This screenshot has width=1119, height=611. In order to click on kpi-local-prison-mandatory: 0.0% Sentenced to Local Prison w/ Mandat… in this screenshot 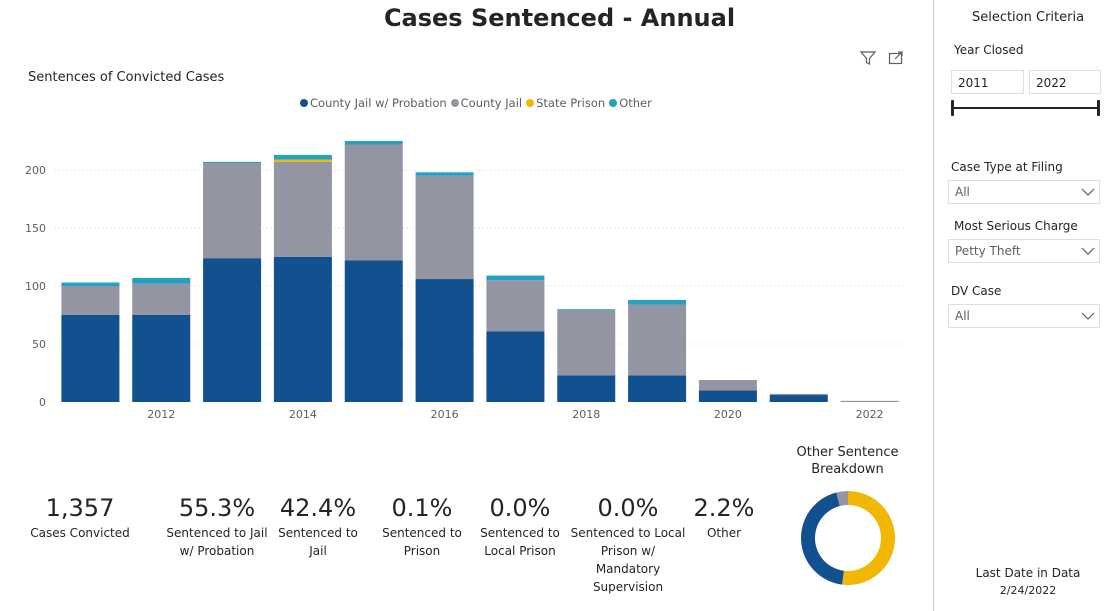, I will do `click(628, 545)`.